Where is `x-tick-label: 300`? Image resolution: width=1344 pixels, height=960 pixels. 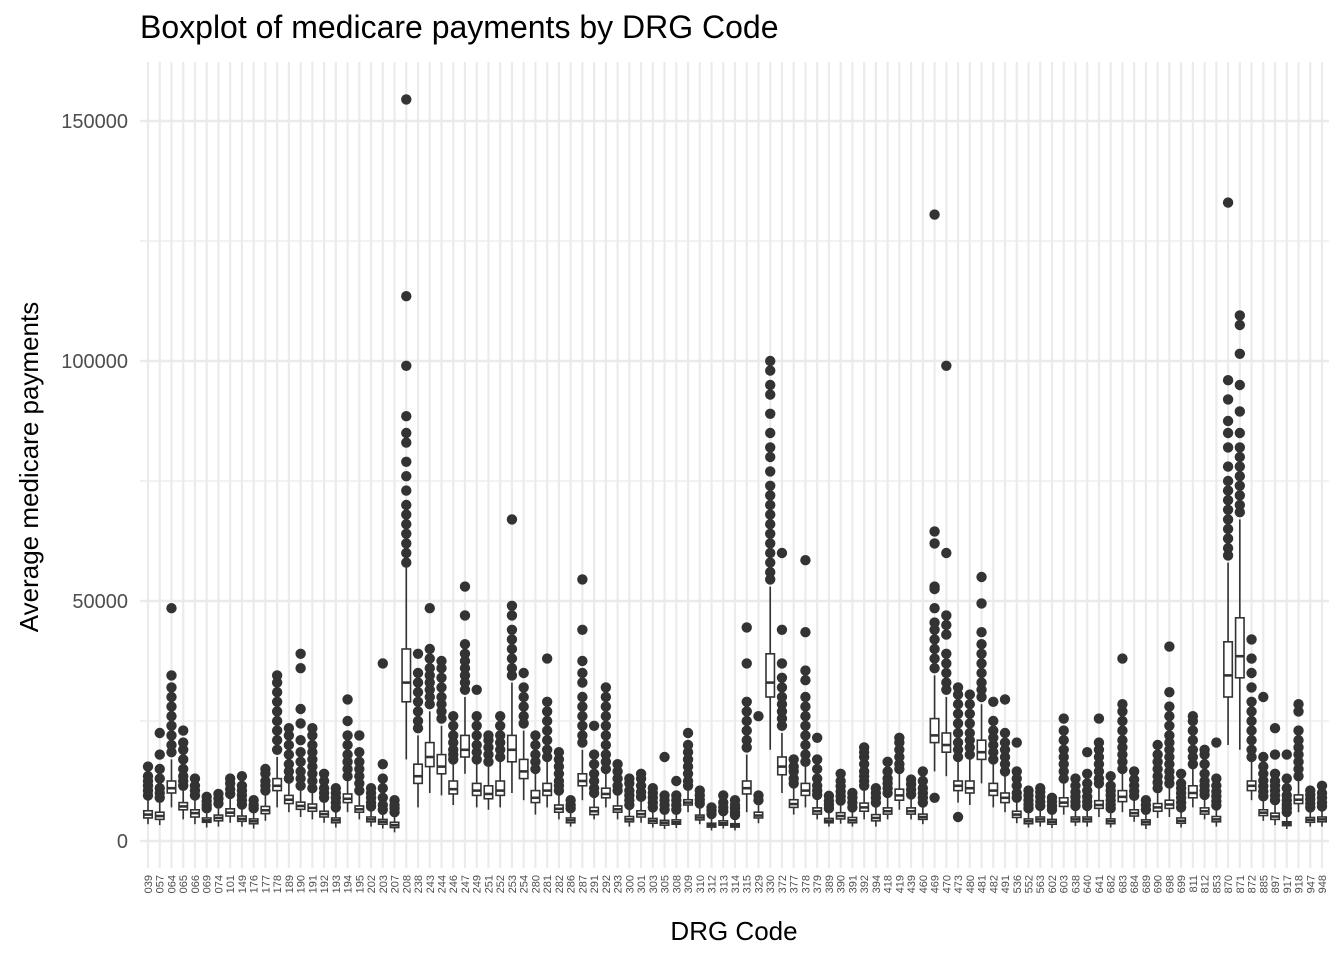 x-tick-label: 300 is located at coordinates (630, 884).